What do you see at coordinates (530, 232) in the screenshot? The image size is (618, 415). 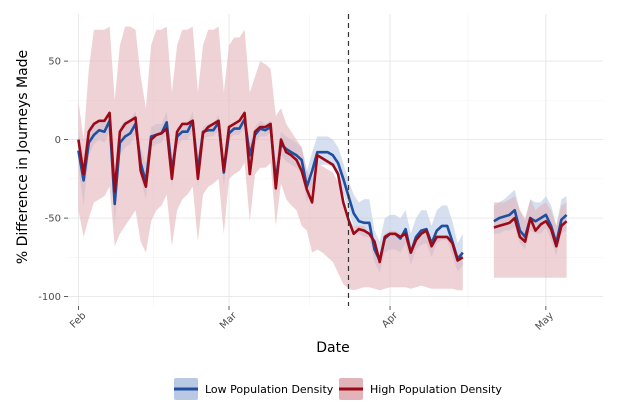 I see `line-high-density` at bounding box center [530, 232].